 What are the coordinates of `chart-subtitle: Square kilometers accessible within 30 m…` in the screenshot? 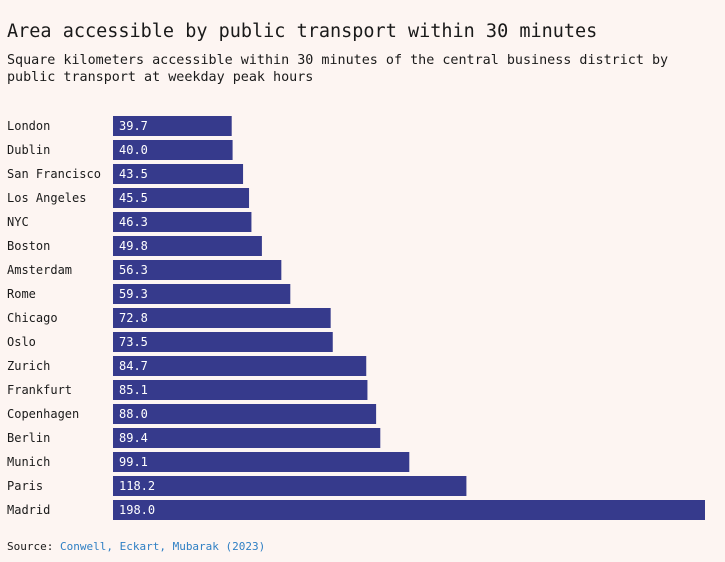 It's located at (338, 69).